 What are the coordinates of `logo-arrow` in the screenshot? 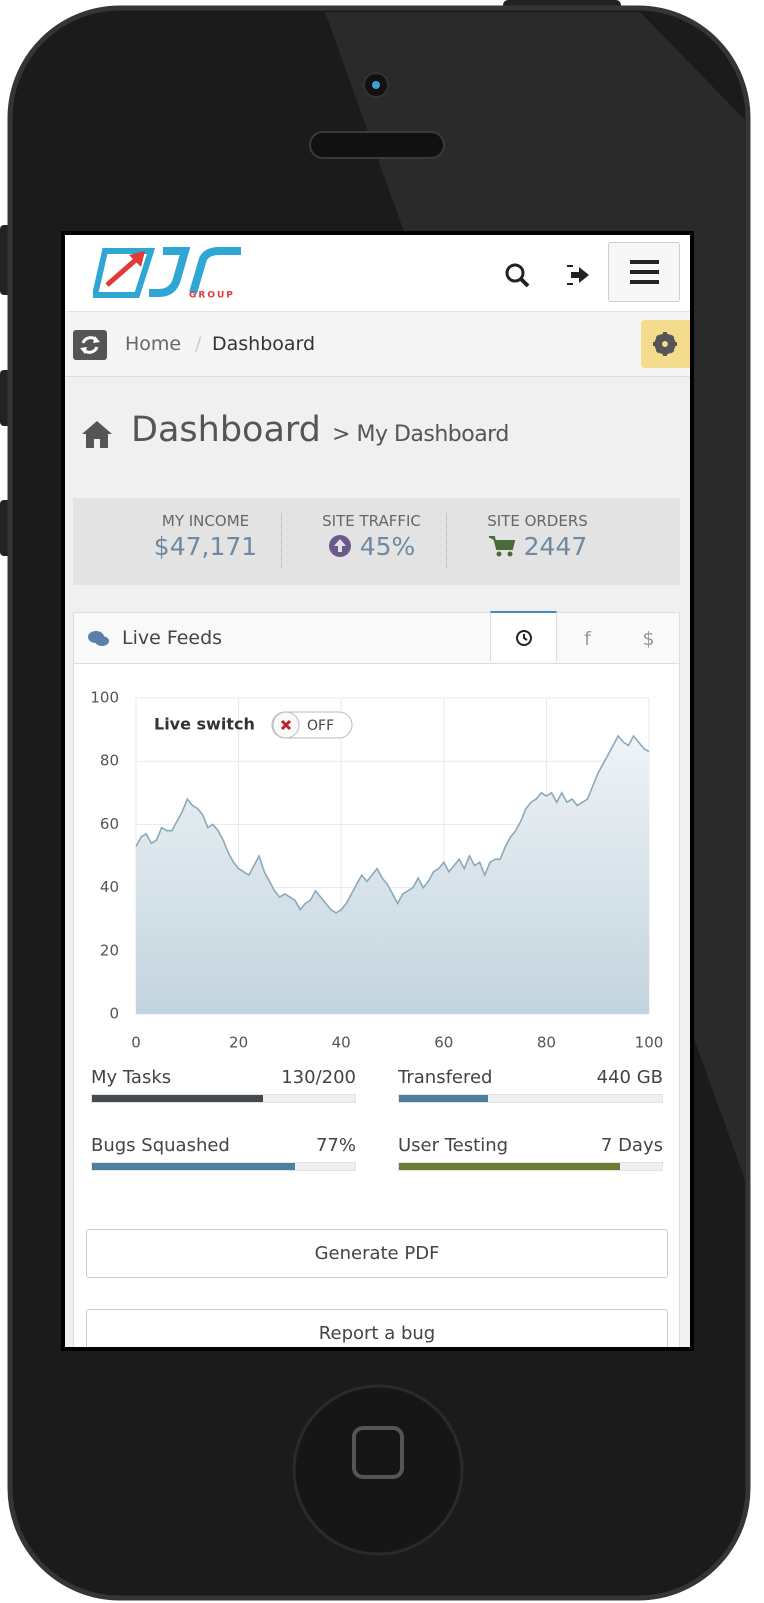 It's located at (123, 271).